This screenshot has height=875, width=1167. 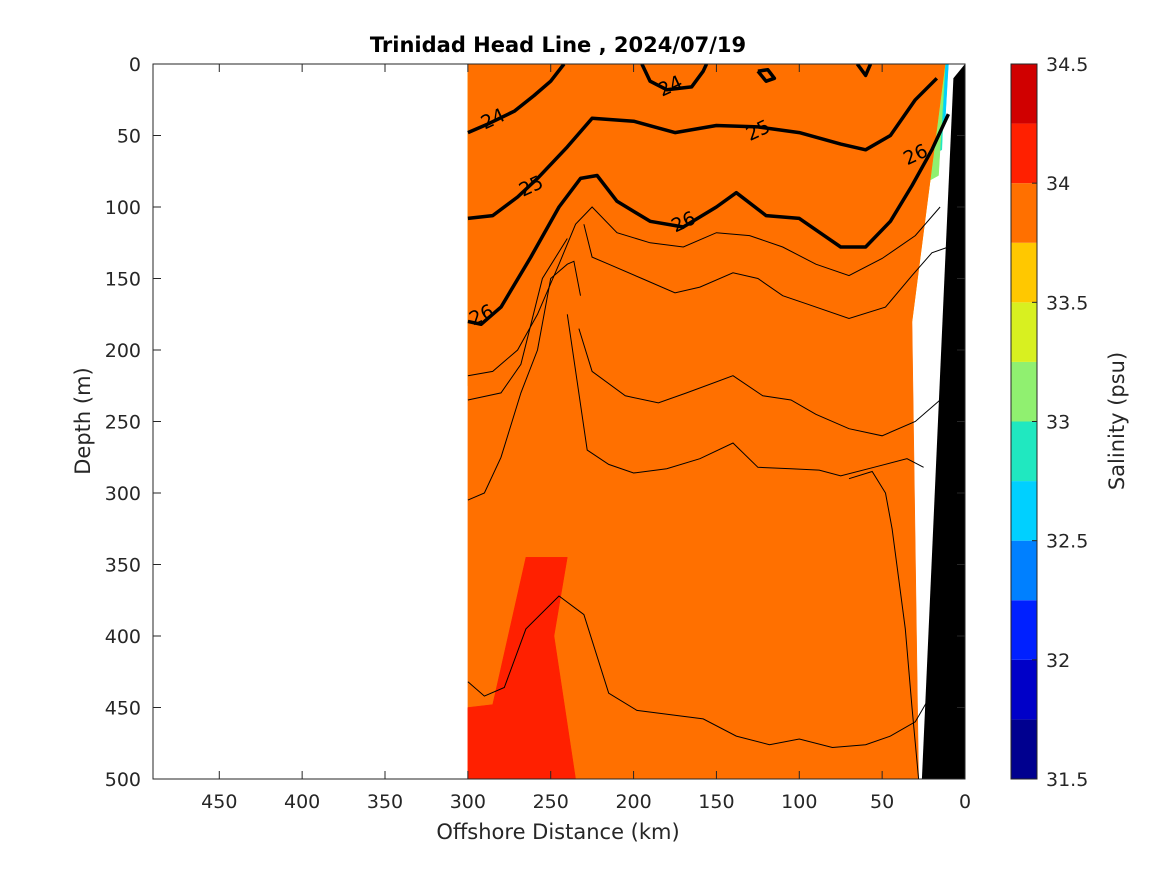 What do you see at coordinates (799, 802) in the screenshot?
I see `x-tick-label-7: 100` at bounding box center [799, 802].